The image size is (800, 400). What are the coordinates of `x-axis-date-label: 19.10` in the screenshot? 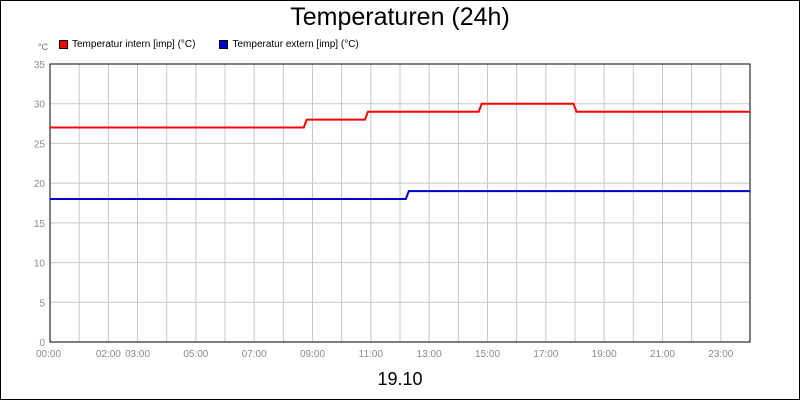 It's located at (400, 379).